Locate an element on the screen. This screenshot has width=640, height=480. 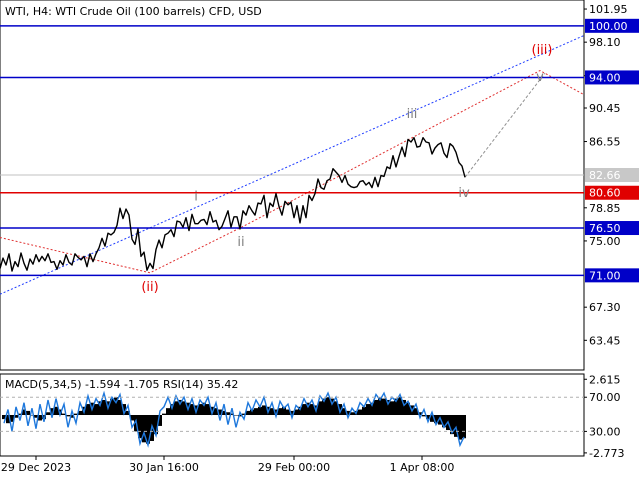
wave-label: i is located at coordinates (196, 196).